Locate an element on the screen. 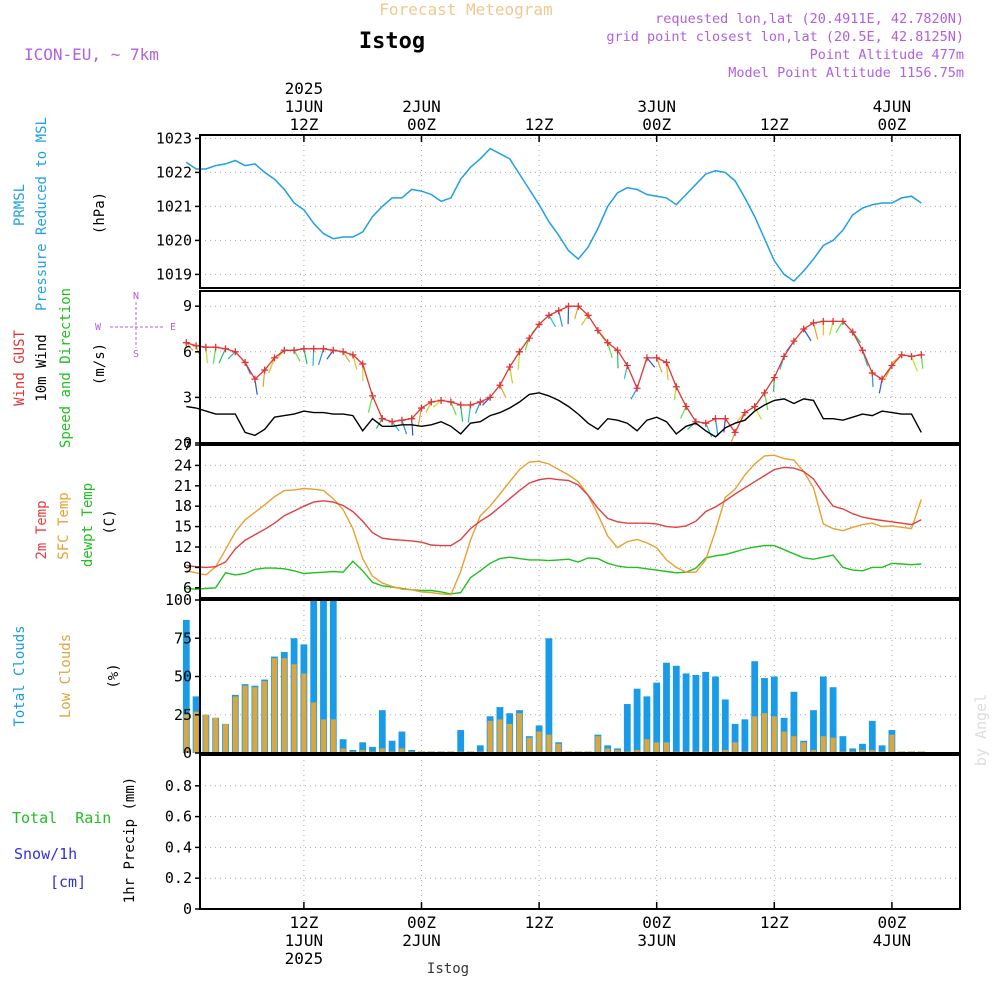 This screenshot has width=1000, height=1004. sfc-temp-line is located at coordinates (553, 524).